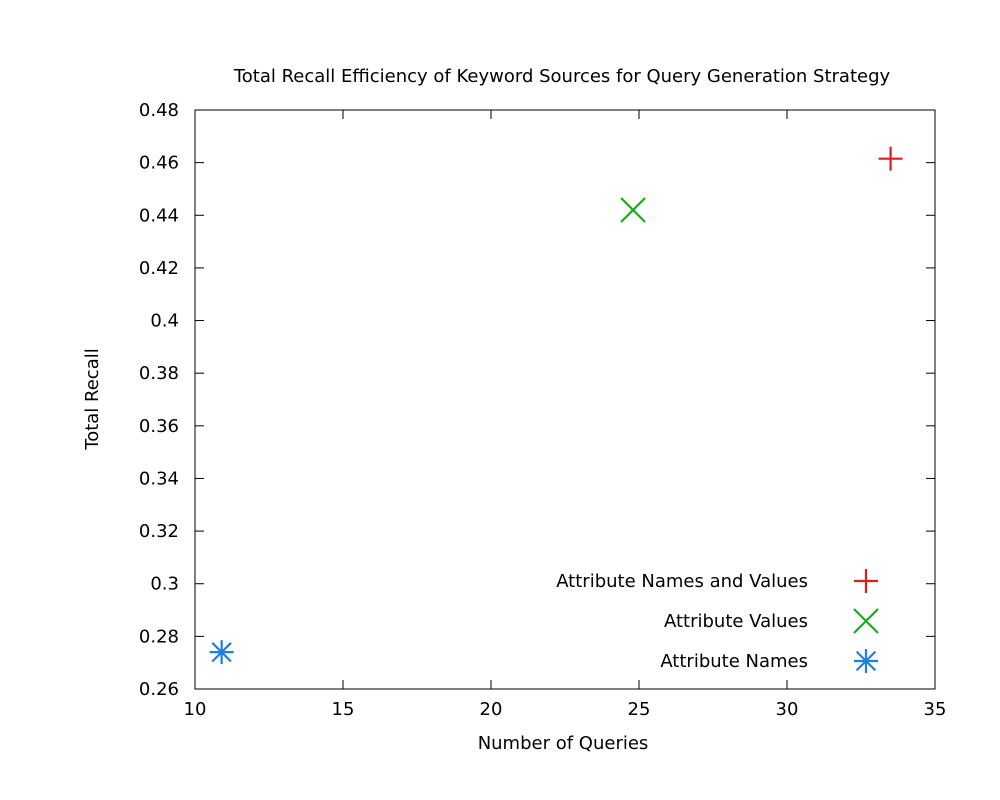  I want to click on x-tick-label: 10, so click(195, 709).